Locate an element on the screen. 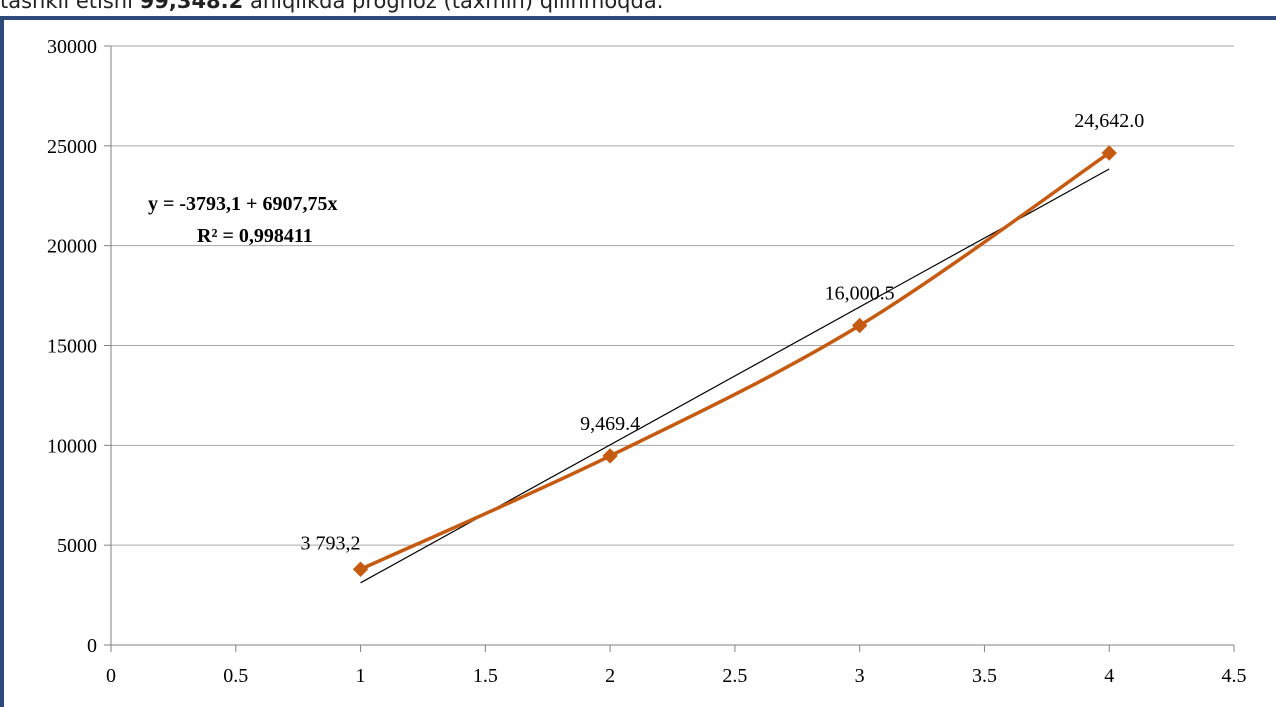 The height and width of the screenshot is (707, 1276). intro-text-suffix: aniqlikda prognoz (taxmin) qilinmoqda. is located at coordinates (456, 6).